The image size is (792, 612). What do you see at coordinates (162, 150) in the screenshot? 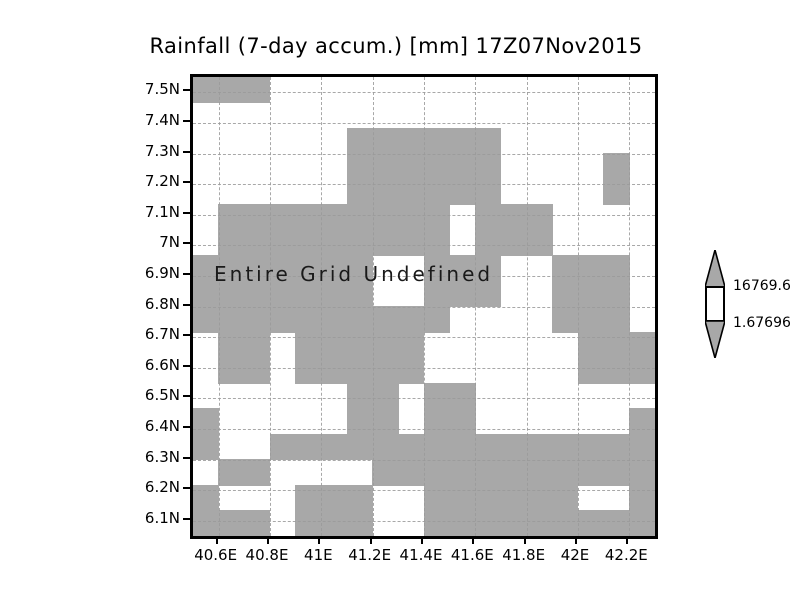
I see `y-axis-tick-label: 7.3N` at bounding box center [162, 150].